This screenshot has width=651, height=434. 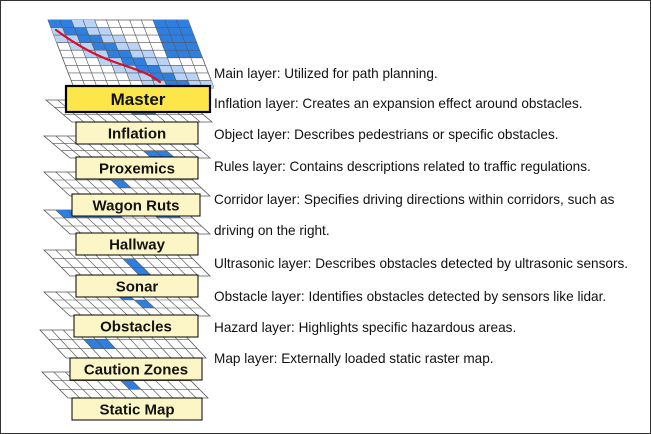 What do you see at coordinates (272, 230) in the screenshot?
I see `desc-hallway-line2: driving on the right.` at bounding box center [272, 230].